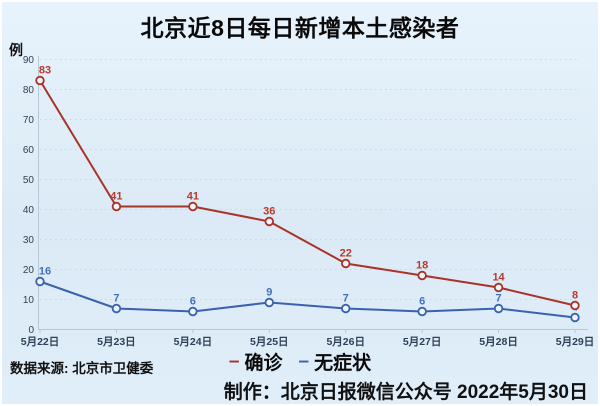  I want to click on y-tick-label: 10, so click(29, 300).